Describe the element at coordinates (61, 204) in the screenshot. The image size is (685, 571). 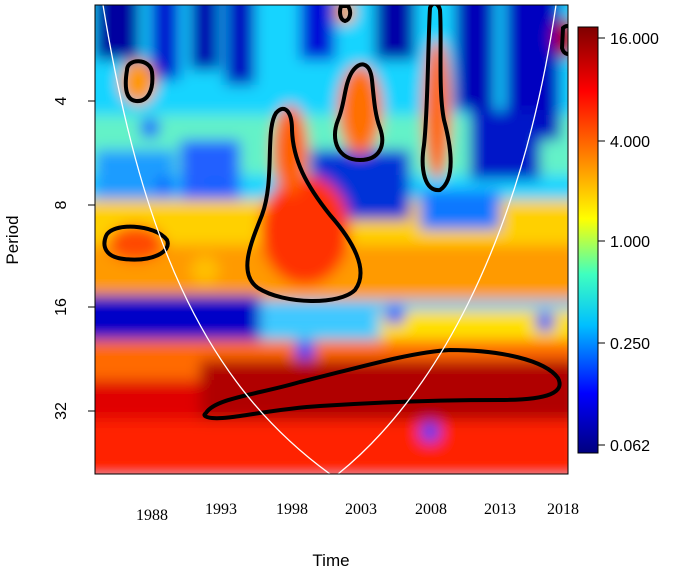
I see `y-tick-label-8: 8` at that location.